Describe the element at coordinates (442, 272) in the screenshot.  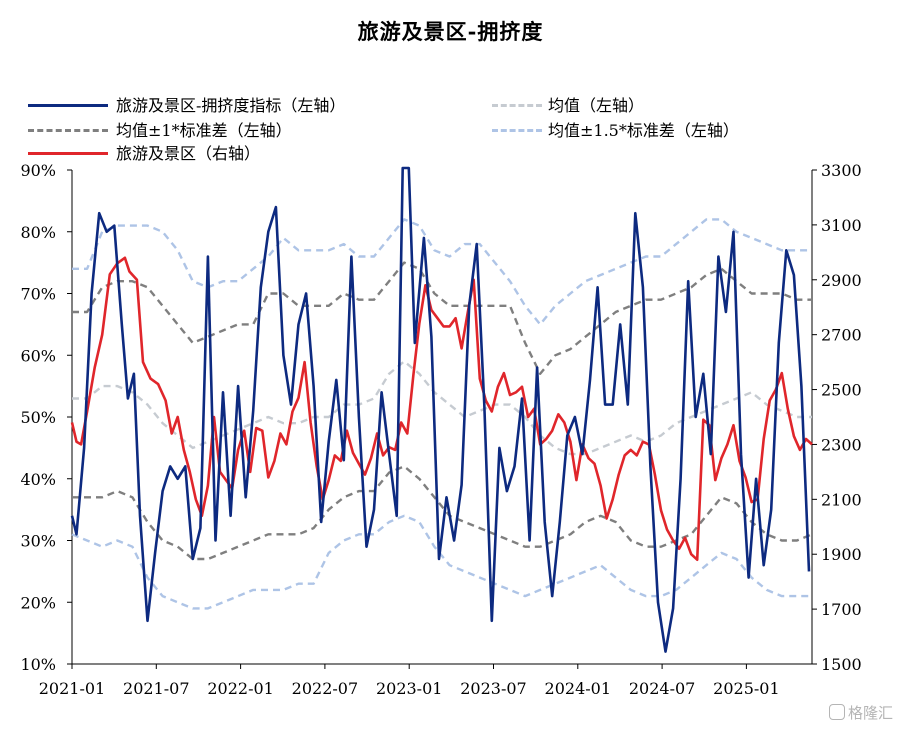
I see `series-line-mean-pm15-std-upper` at that location.